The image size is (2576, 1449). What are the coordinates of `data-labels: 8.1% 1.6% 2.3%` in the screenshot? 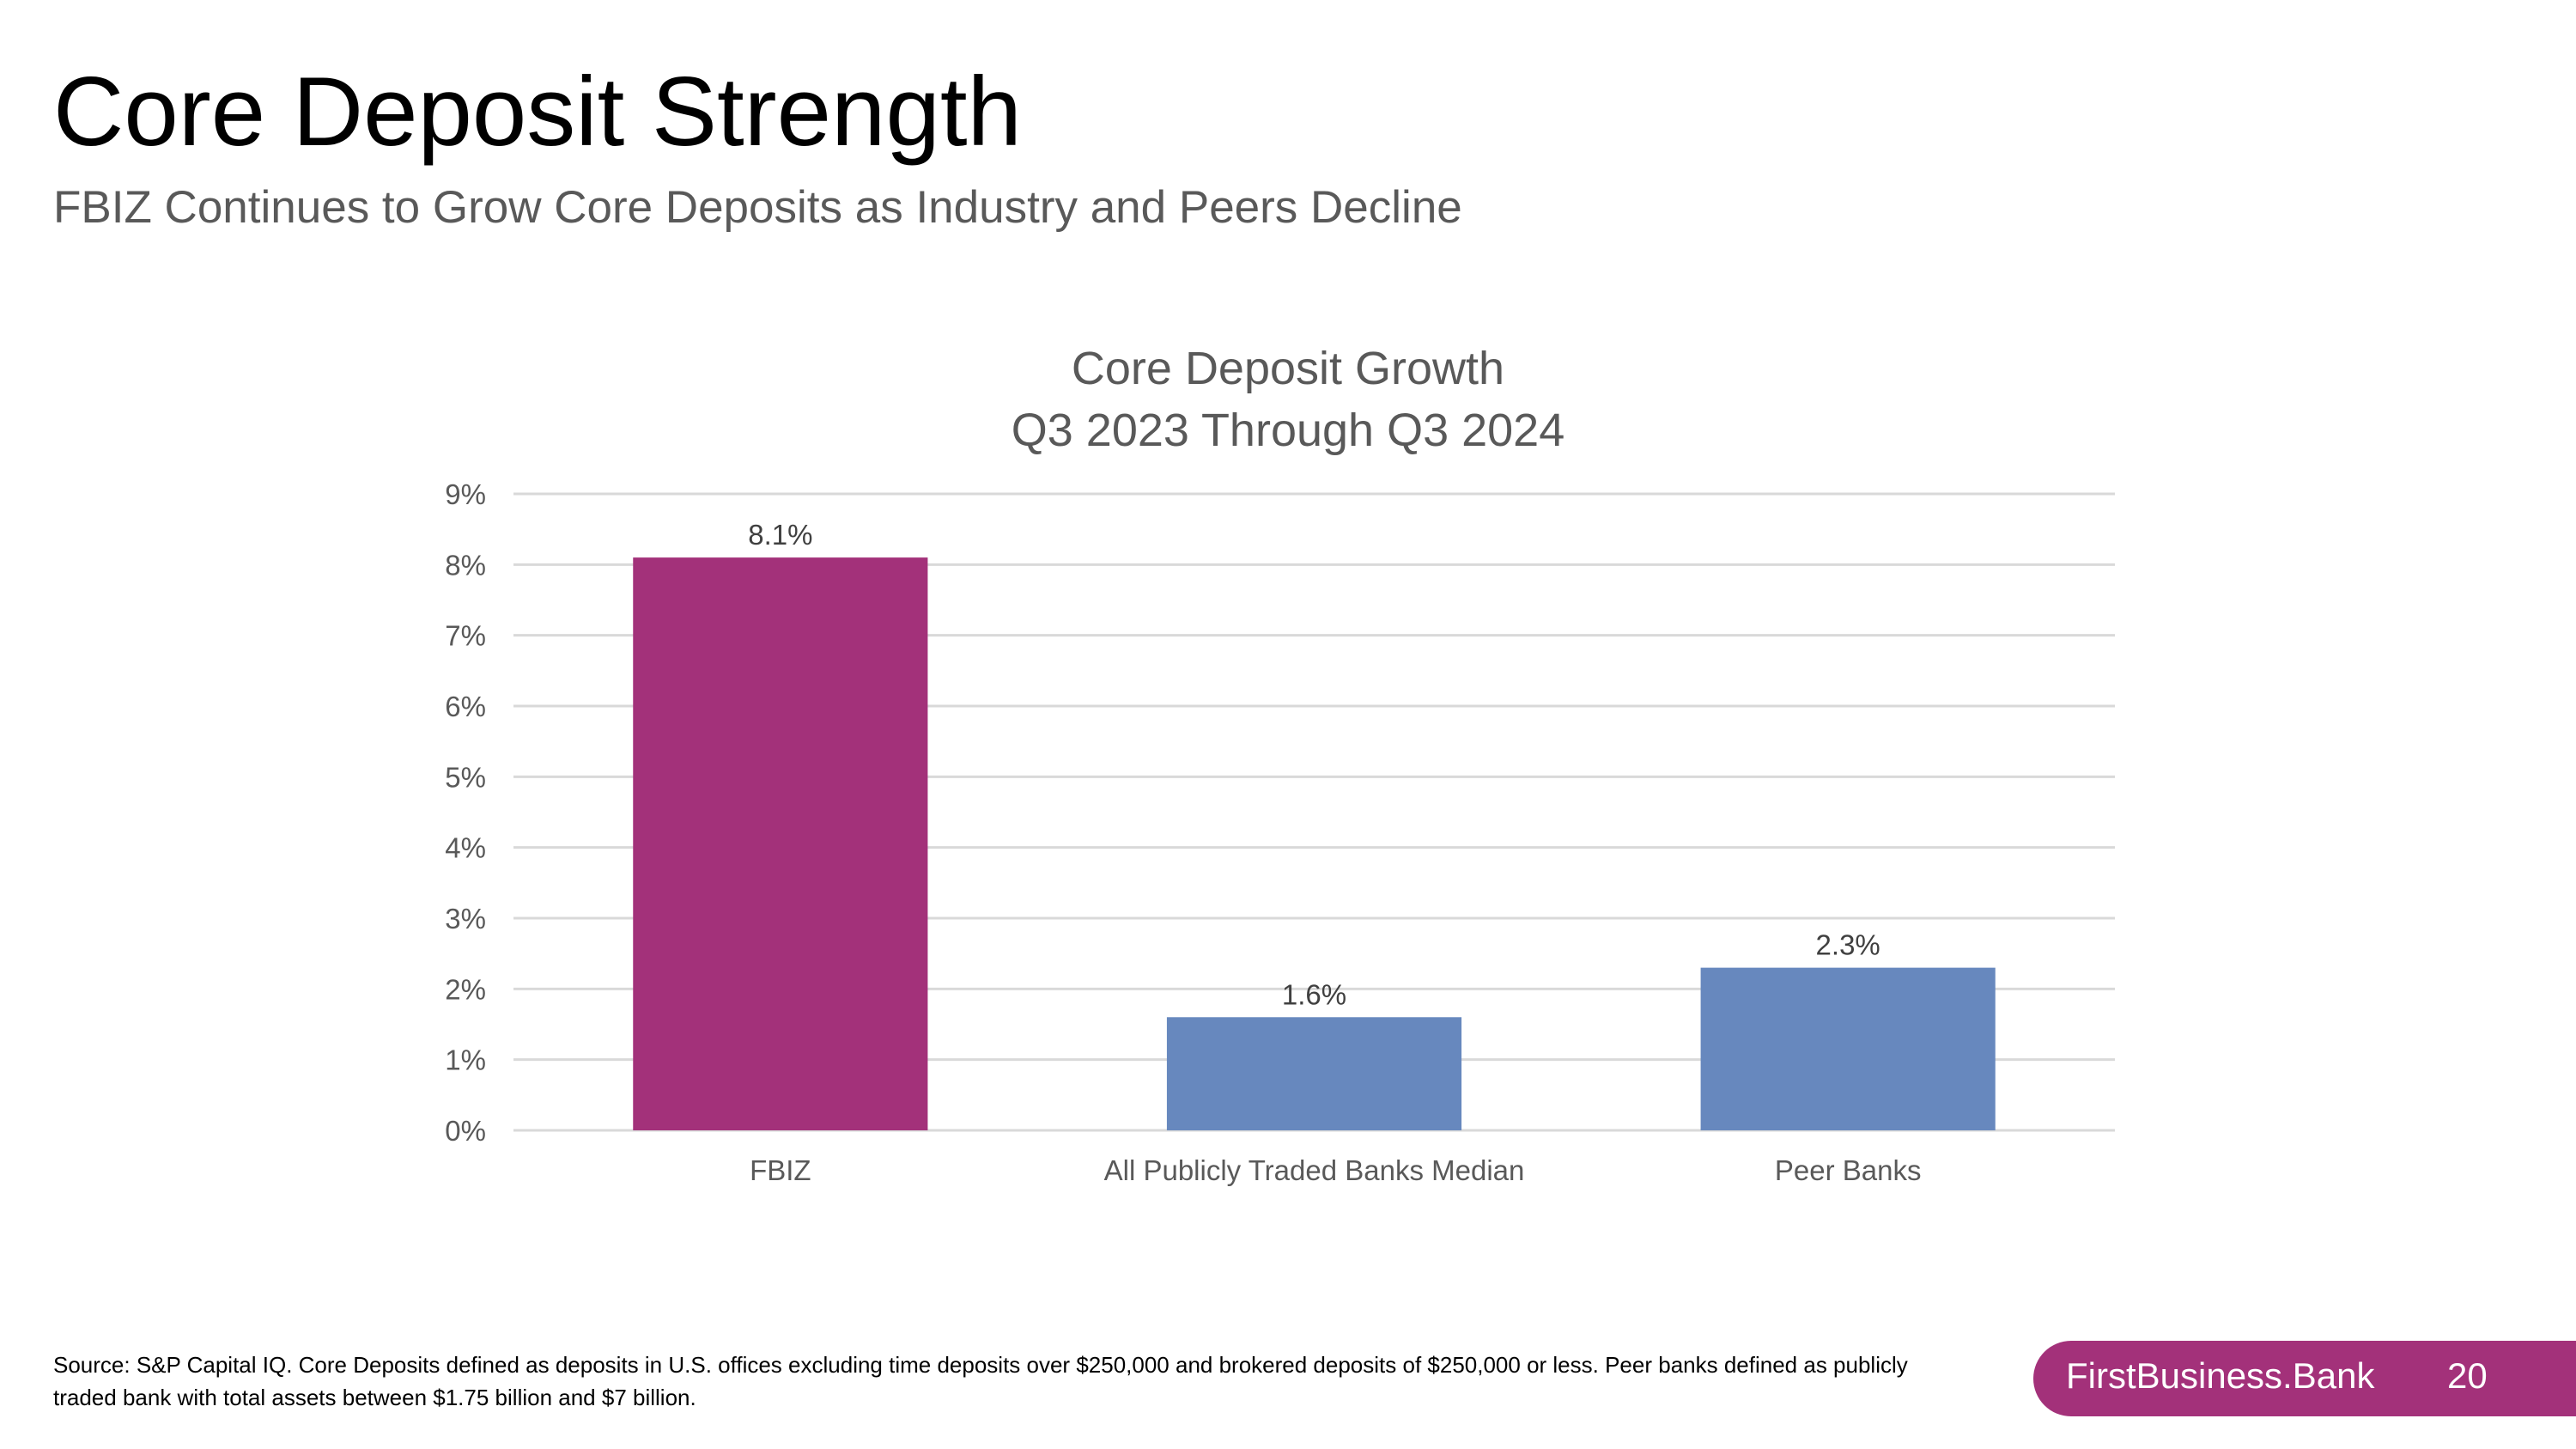 It's located at (1314, 764).